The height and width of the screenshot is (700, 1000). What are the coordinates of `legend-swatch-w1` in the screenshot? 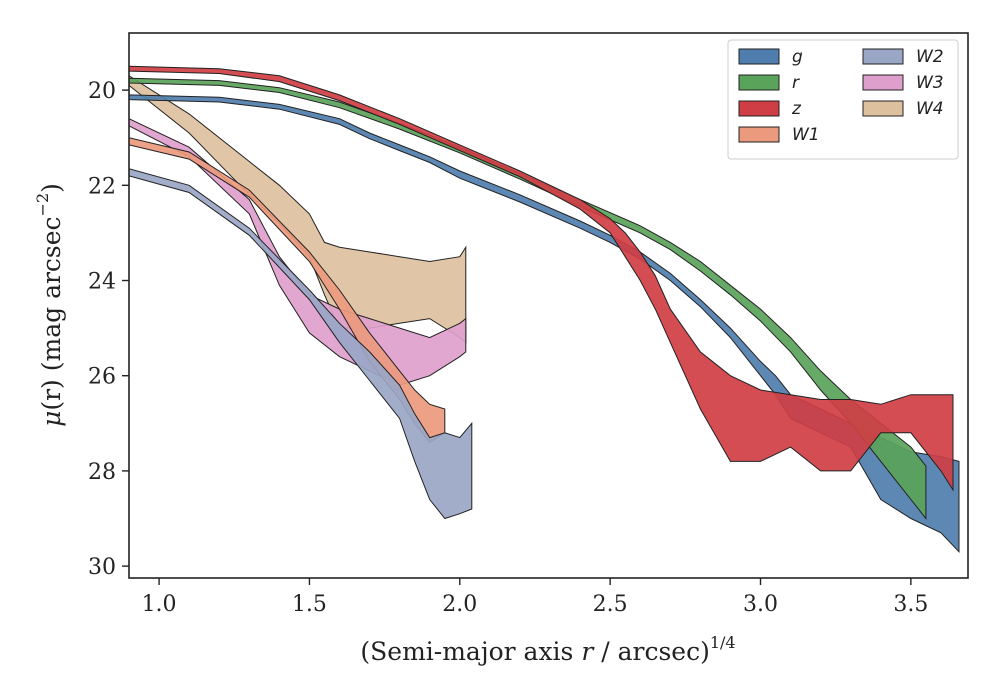 It's located at (759, 134).